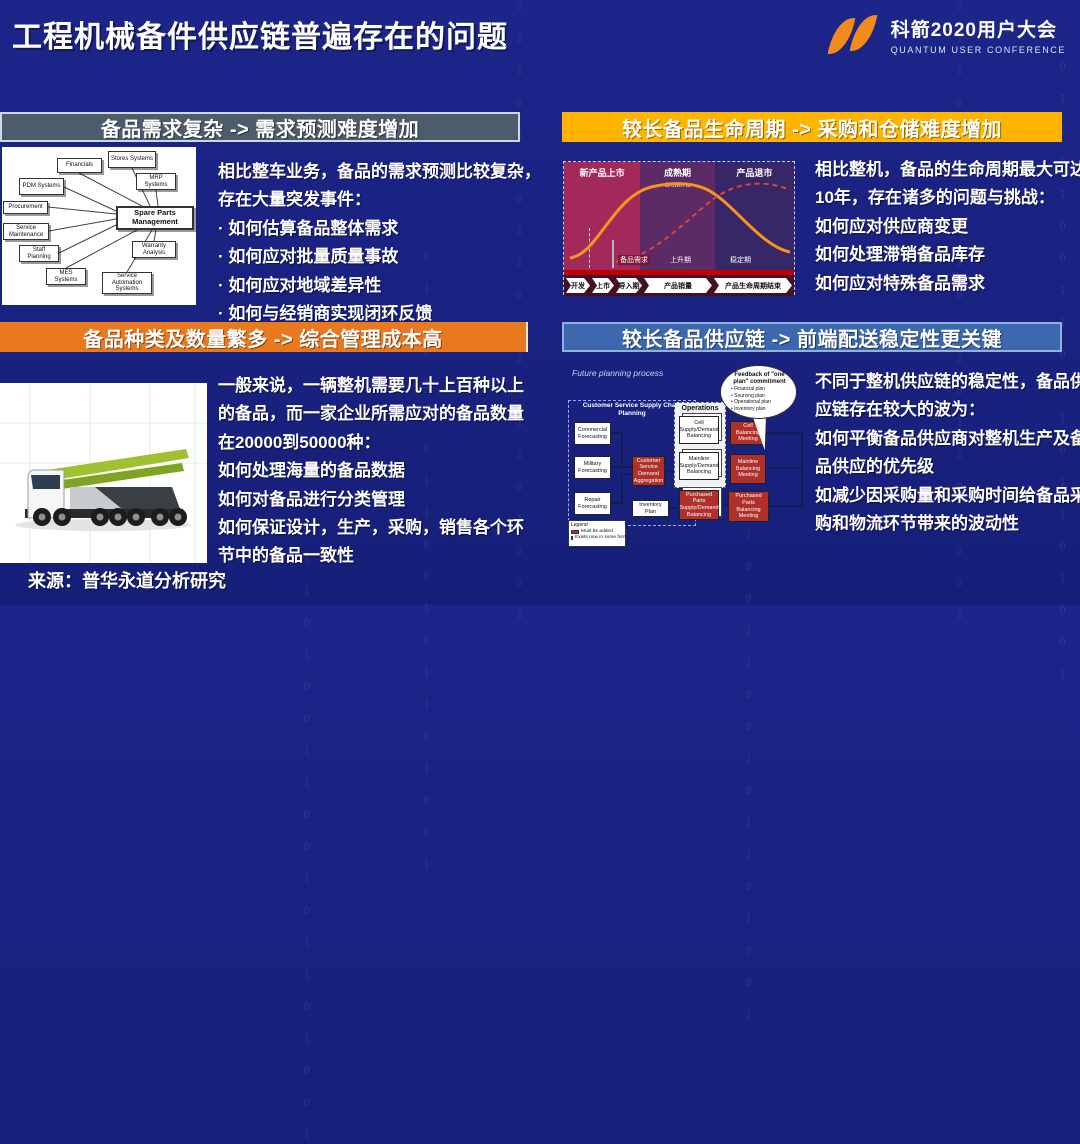 The width and height of the screenshot is (1080, 1144). I want to click on diagram-box-staff-planning: Staff Planning, so click(39, 253).